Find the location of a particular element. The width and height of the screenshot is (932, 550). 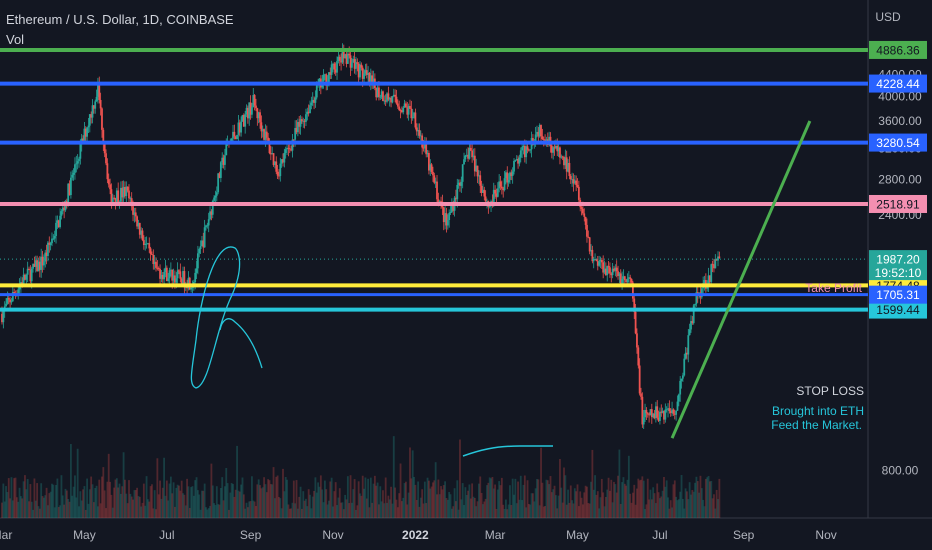

time-tick-label: Nov is located at coordinates (332, 535).